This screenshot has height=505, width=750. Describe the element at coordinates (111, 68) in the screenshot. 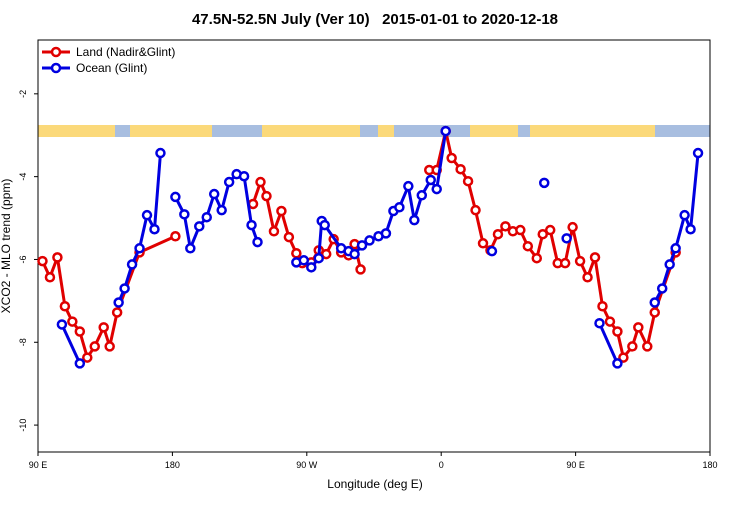

I see `legend-label: Ocean (Glint)` at that location.